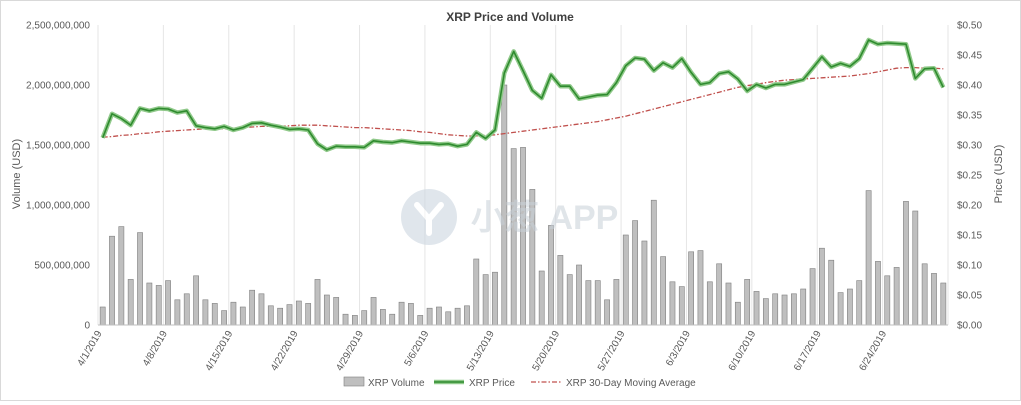 This screenshot has height=405, width=1021. Describe the element at coordinates (969, 236) in the screenshot. I see `right-tick-label: $0.15` at that location.